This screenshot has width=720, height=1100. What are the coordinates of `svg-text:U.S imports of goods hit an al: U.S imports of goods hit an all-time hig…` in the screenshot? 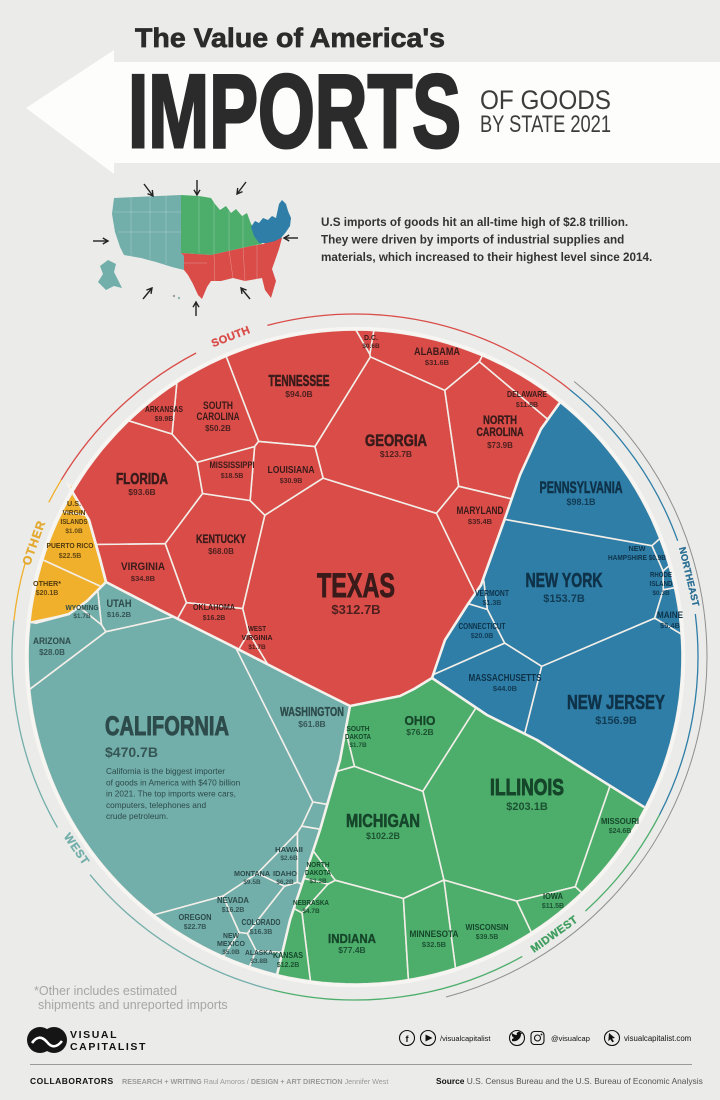 It's located at (474, 222).